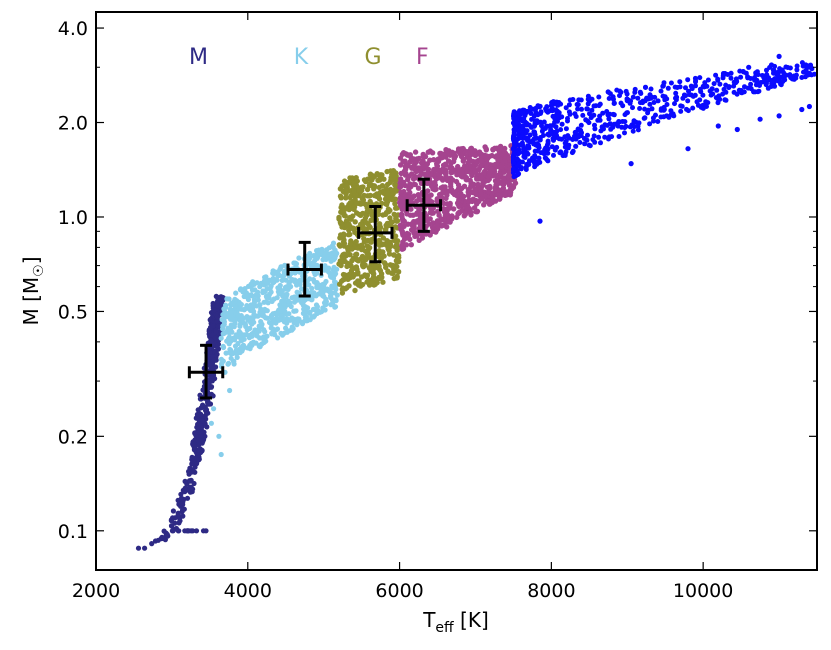 The image size is (831, 650). What do you see at coordinates (551, 591) in the screenshot?
I see `x-tick-label: 8000` at bounding box center [551, 591].